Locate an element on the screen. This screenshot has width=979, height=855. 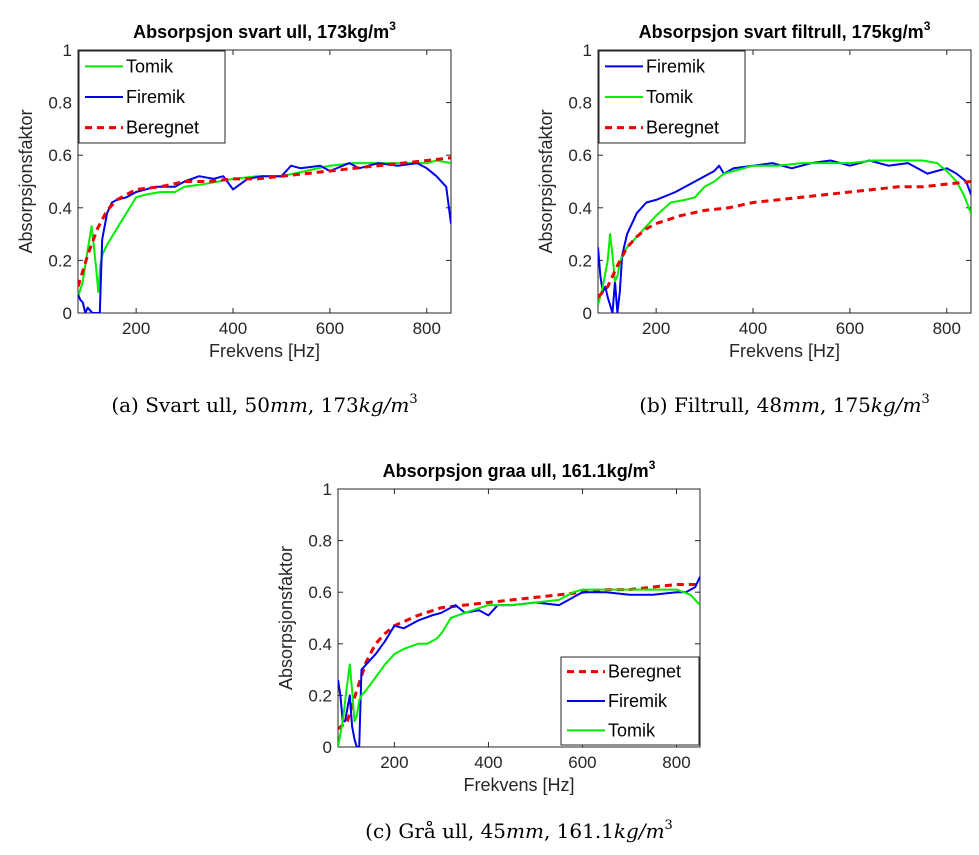
chart-0-xtick-label: 200 is located at coordinates (136, 328).